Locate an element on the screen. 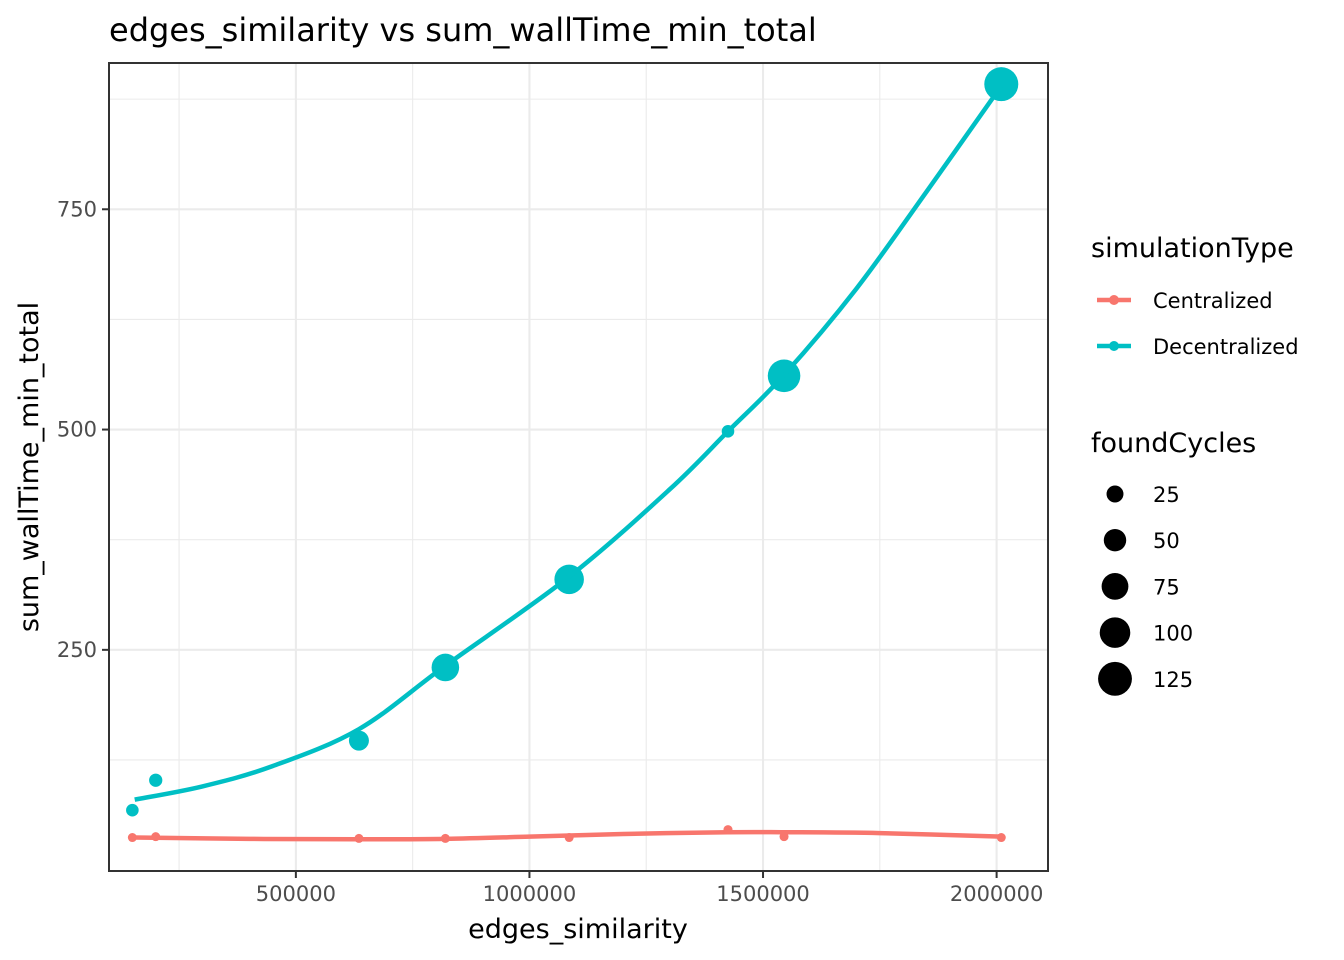  y-axis: 250 500 750 is located at coordinates (83, 429).